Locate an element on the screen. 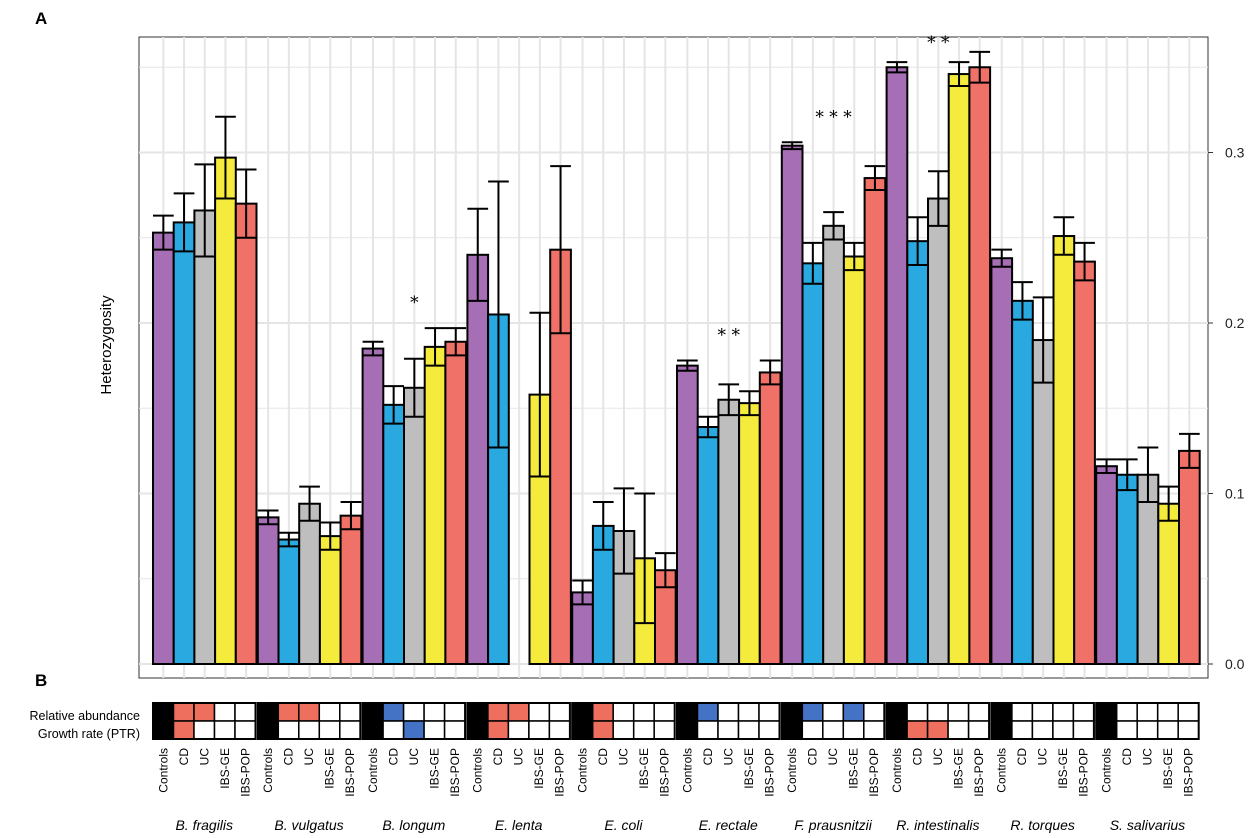 Image resolution: width=1258 pixels, height=838 pixels. significance-label: * * * is located at coordinates (833, 117).